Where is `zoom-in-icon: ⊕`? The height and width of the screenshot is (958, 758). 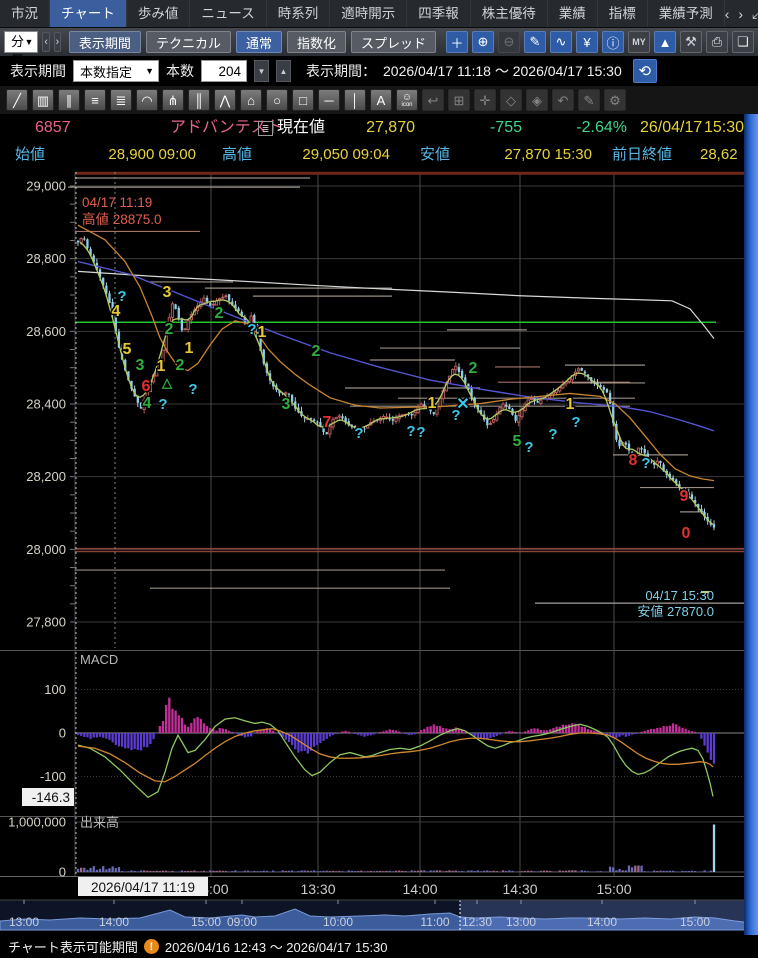
zoom-in-icon: ⊕ is located at coordinates (483, 42).